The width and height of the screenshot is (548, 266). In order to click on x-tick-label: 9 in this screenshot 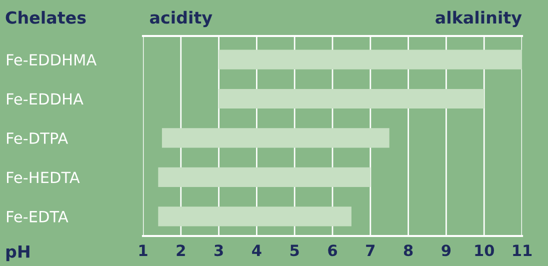, I will do `click(446, 250)`.